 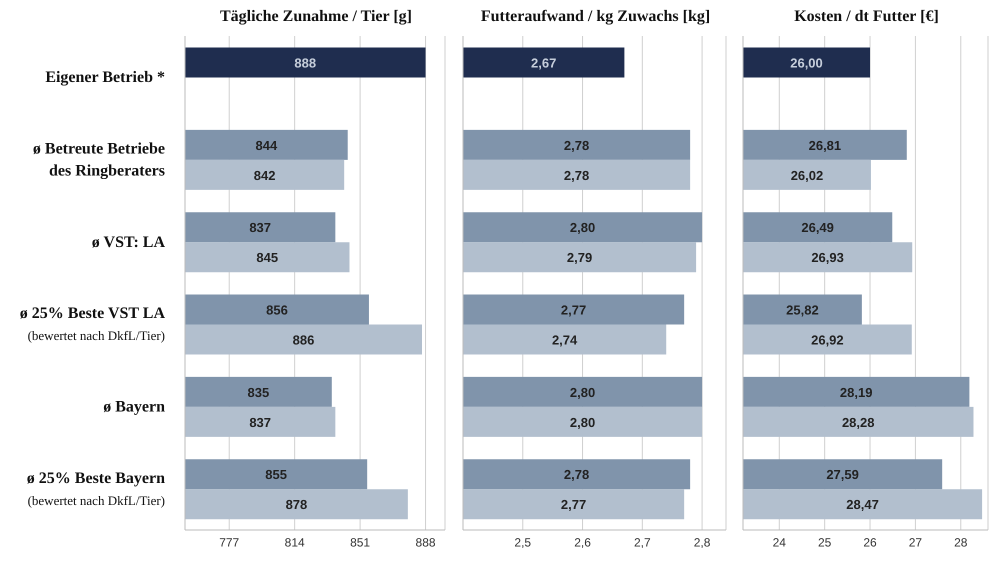 What do you see at coordinates (360, 543) in the screenshot?
I see `x-tick-label: 851` at bounding box center [360, 543].